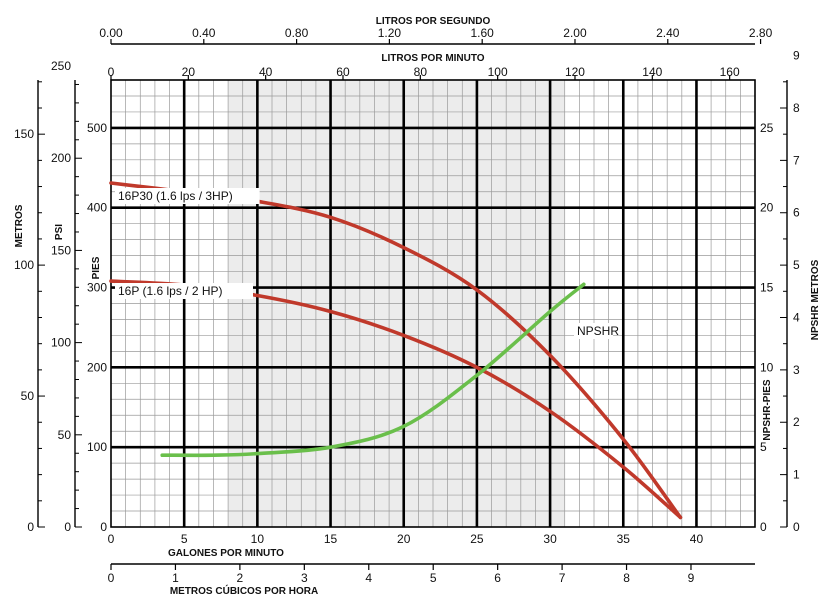 The image size is (833, 608). Describe the element at coordinates (767, 208) in the screenshot. I see `tick-label-npshr-pies: 20` at that location.